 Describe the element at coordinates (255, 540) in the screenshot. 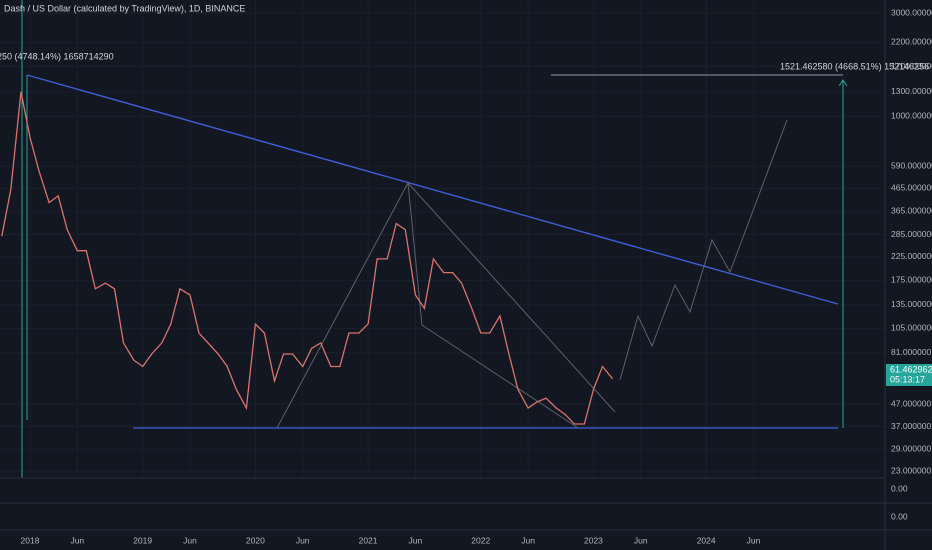

I see `x-tick-label: 2020` at that location.